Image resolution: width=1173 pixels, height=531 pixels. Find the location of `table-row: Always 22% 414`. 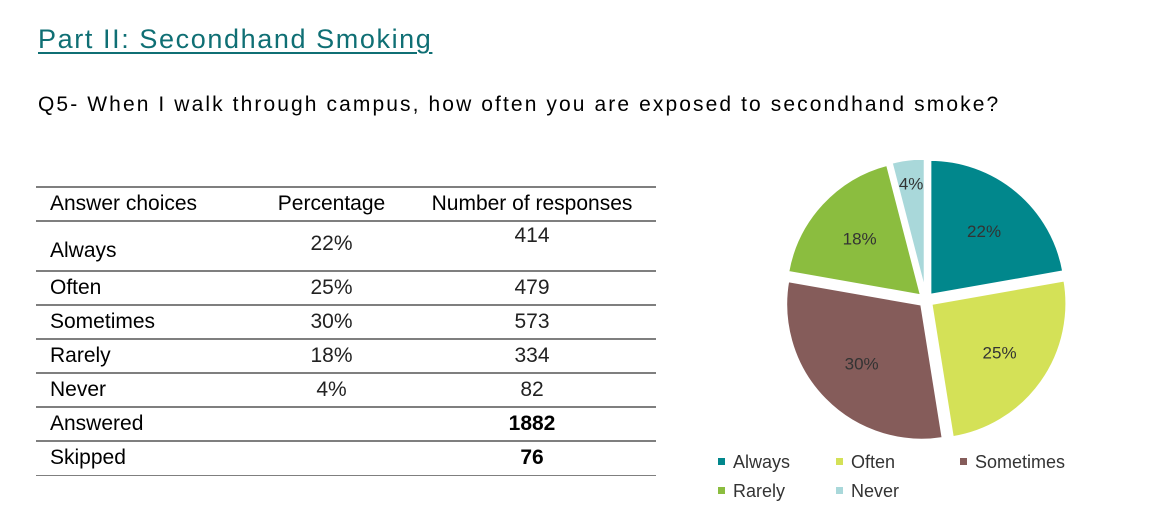

table-row: Always 22% 414 is located at coordinates (346, 246).